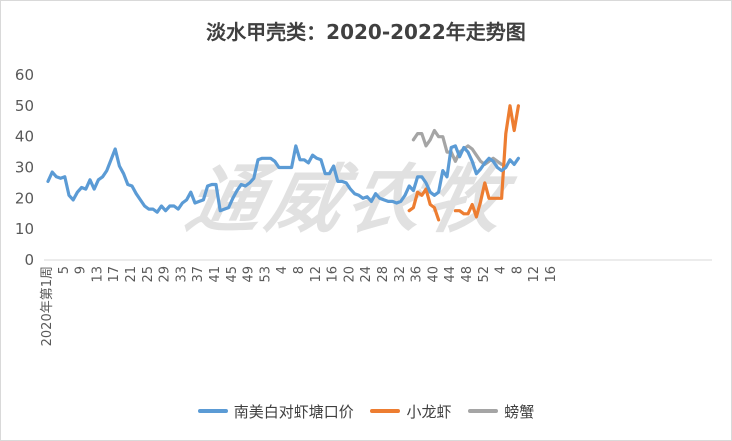  What do you see at coordinates (484, 274) in the screenshot?
I see `x-tick-label: 52` at bounding box center [484, 274].